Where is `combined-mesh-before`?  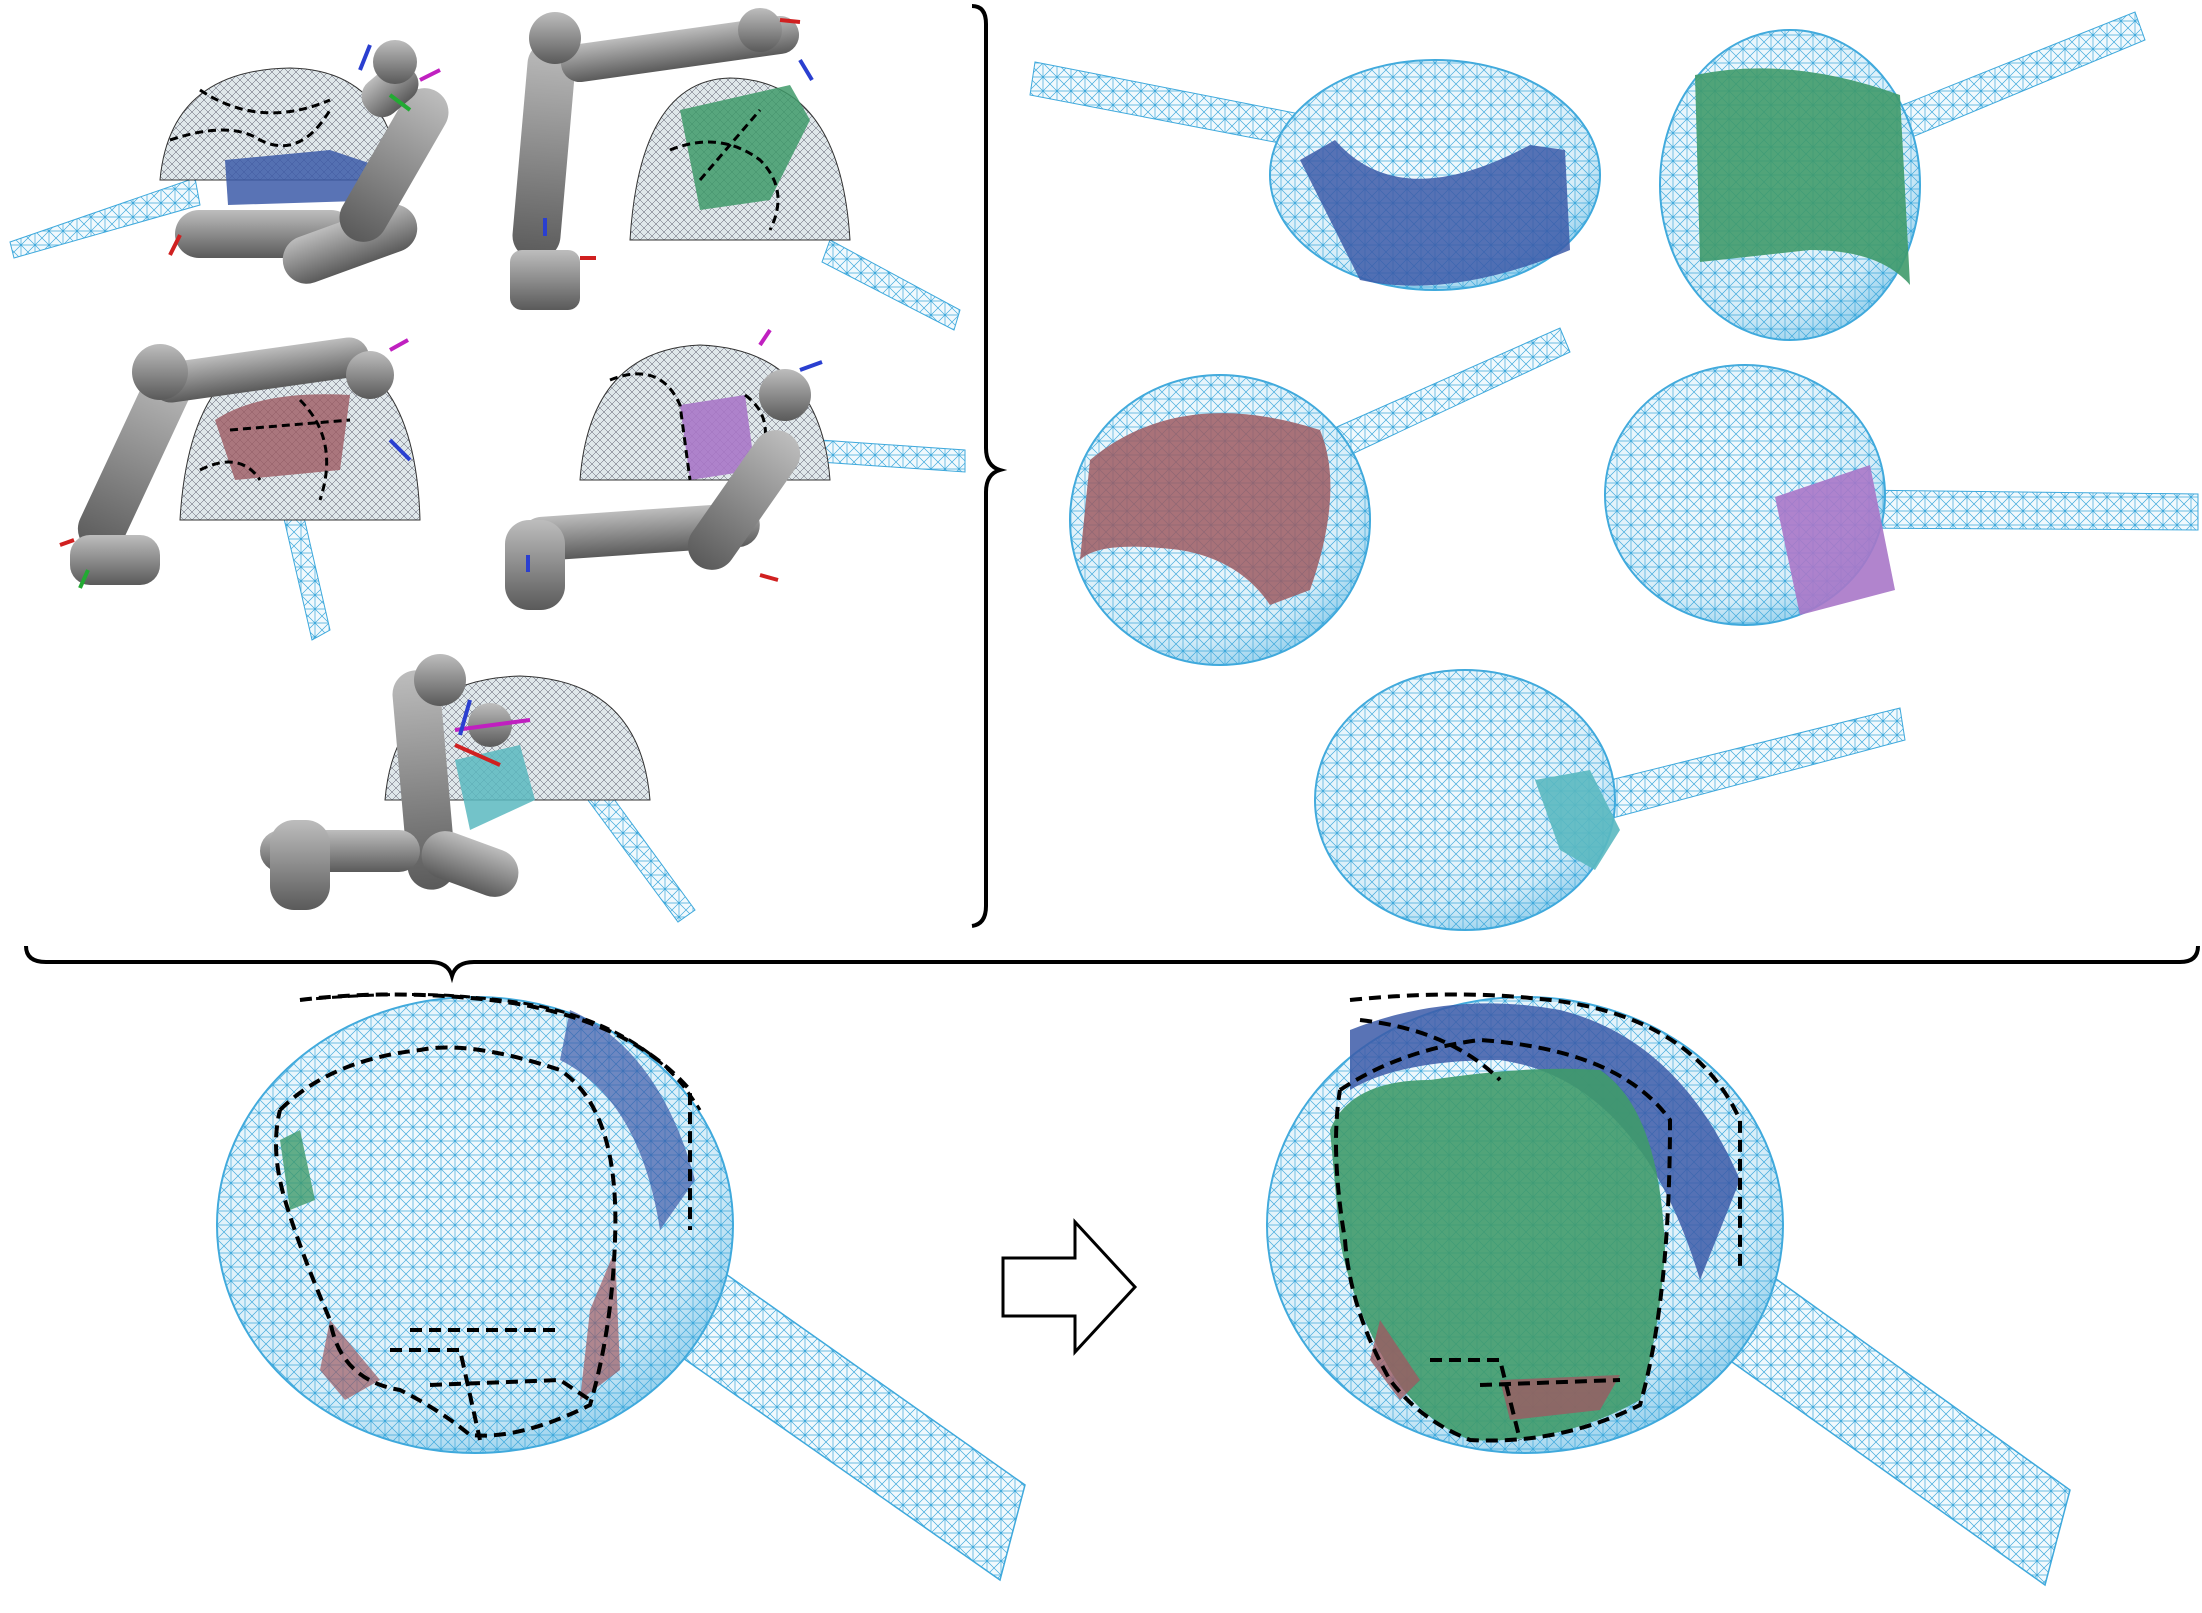
combined-mesh-before is located at coordinates (621, 1287).